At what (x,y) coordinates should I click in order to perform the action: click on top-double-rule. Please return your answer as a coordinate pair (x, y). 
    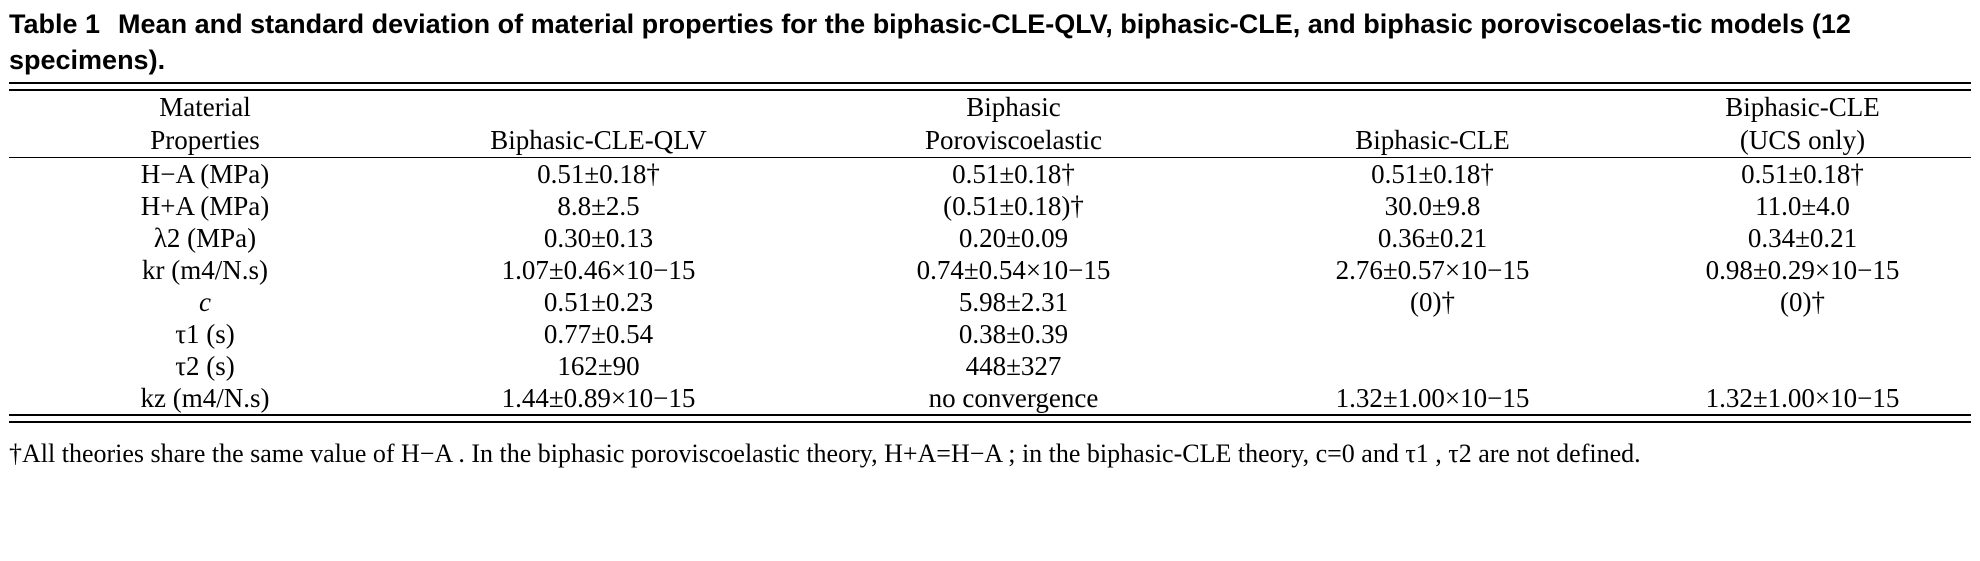
    Looking at the image, I should click on (990, 86).